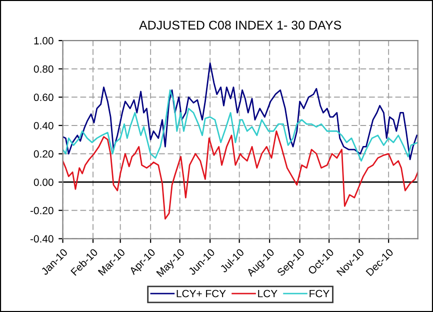 The width and height of the screenshot is (433, 312). Describe the element at coordinates (44, 69) in the screenshot. I see `y-tick-label: 0.80` at that location.